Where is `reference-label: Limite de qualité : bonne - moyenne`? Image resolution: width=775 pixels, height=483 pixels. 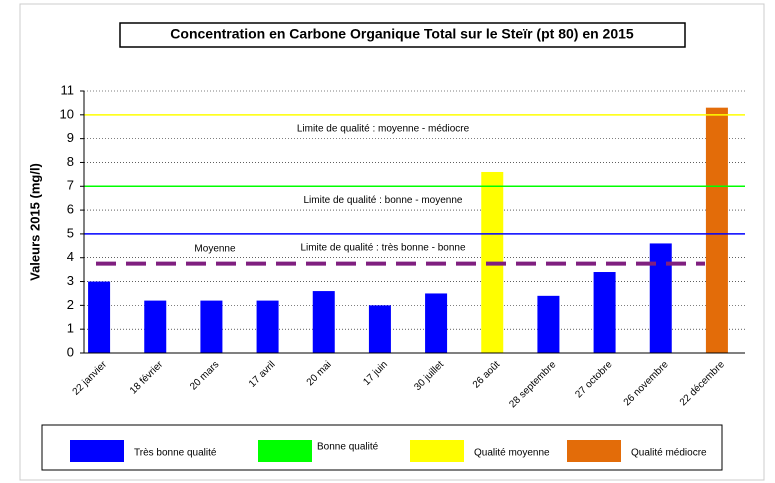
reference-label: Limite de qualité : bonne - moyenne is located at coordinates (383, 200).